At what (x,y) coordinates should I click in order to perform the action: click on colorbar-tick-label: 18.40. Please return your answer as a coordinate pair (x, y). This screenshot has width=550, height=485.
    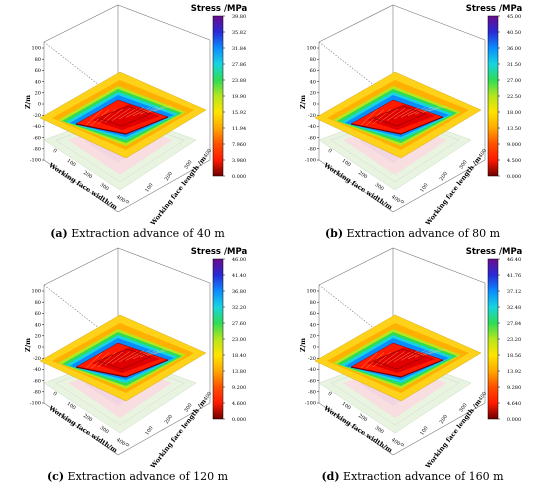
    Looking at the image, I should click on (239, 356).